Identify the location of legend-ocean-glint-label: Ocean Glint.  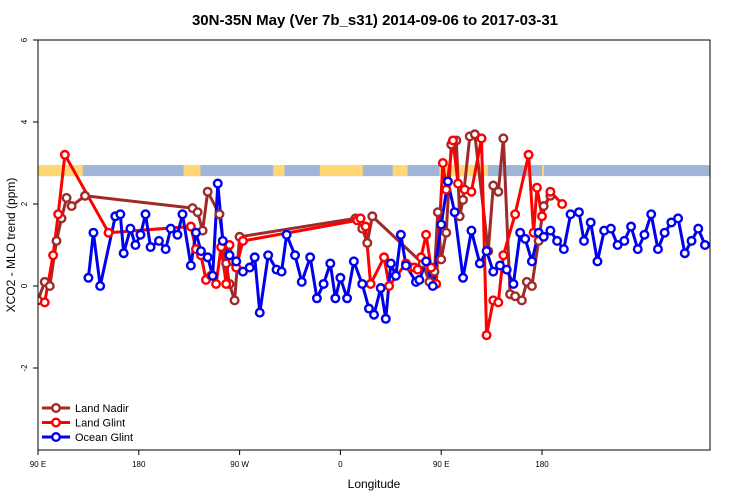
(104, 438).